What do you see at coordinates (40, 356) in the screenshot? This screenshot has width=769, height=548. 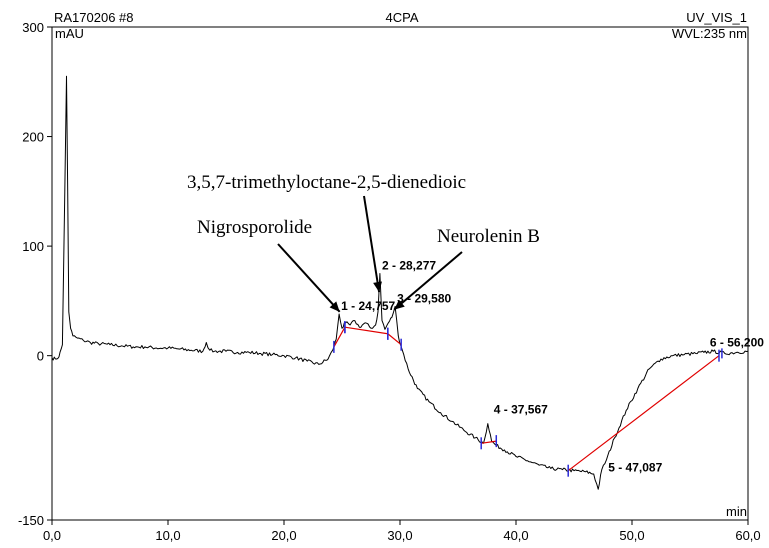 I see `y-tick-label: 0` at bounding box center [40, 356].